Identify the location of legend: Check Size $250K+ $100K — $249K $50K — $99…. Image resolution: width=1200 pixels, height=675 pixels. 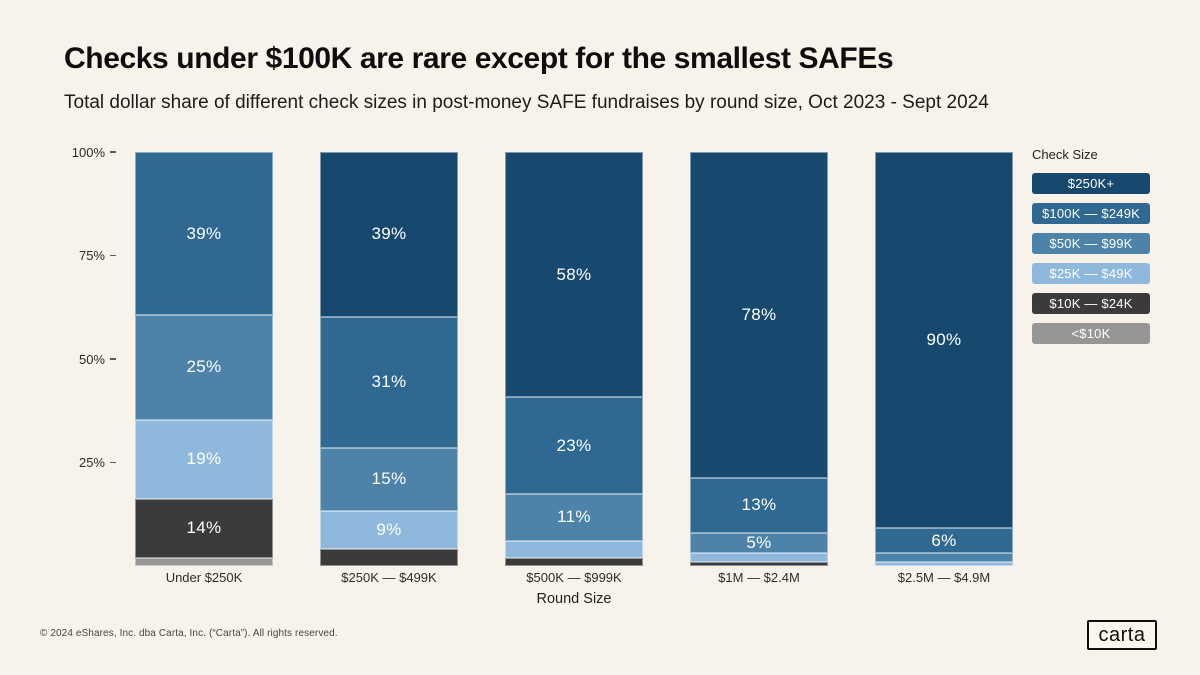
(1091, 250).